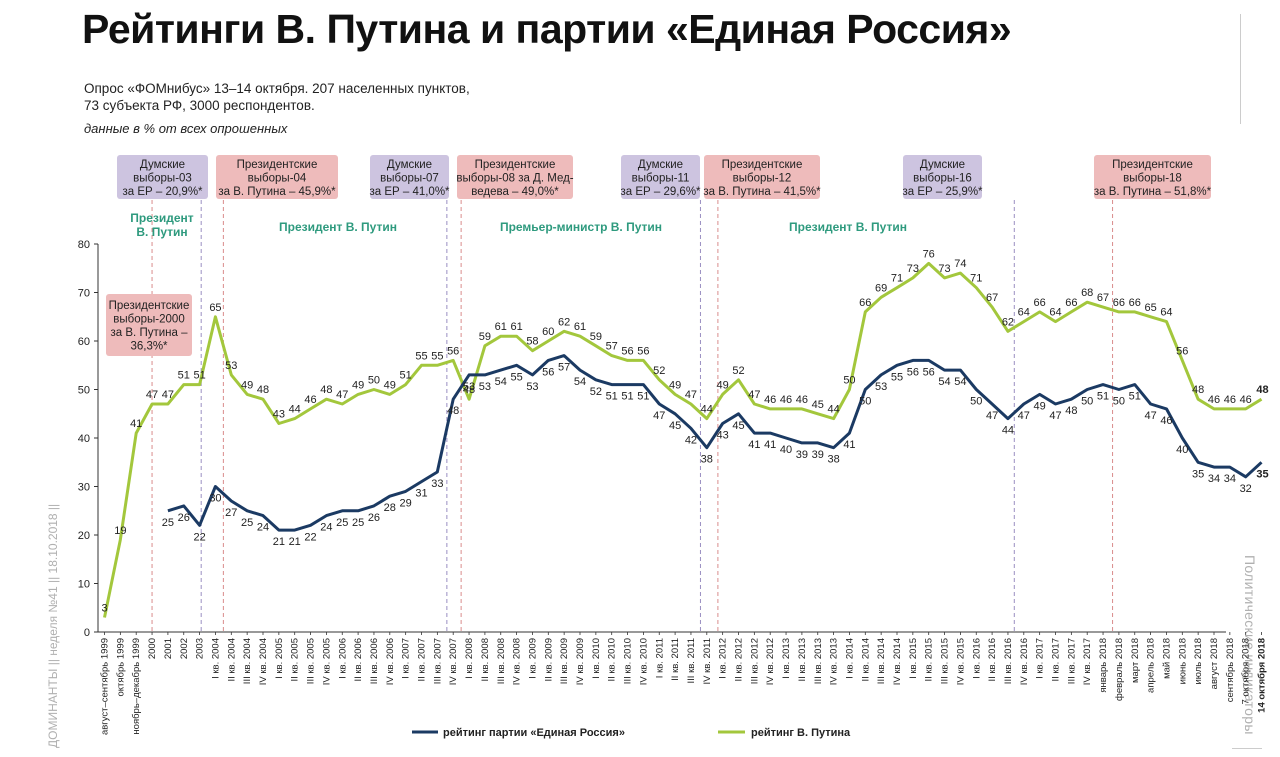 This screenshot has height=757, width=1280. What do you see at coordinates (1198, 661) in the screenshot?
I see `x-tick-label: июль 2018` at bounding box center [1198, 661].